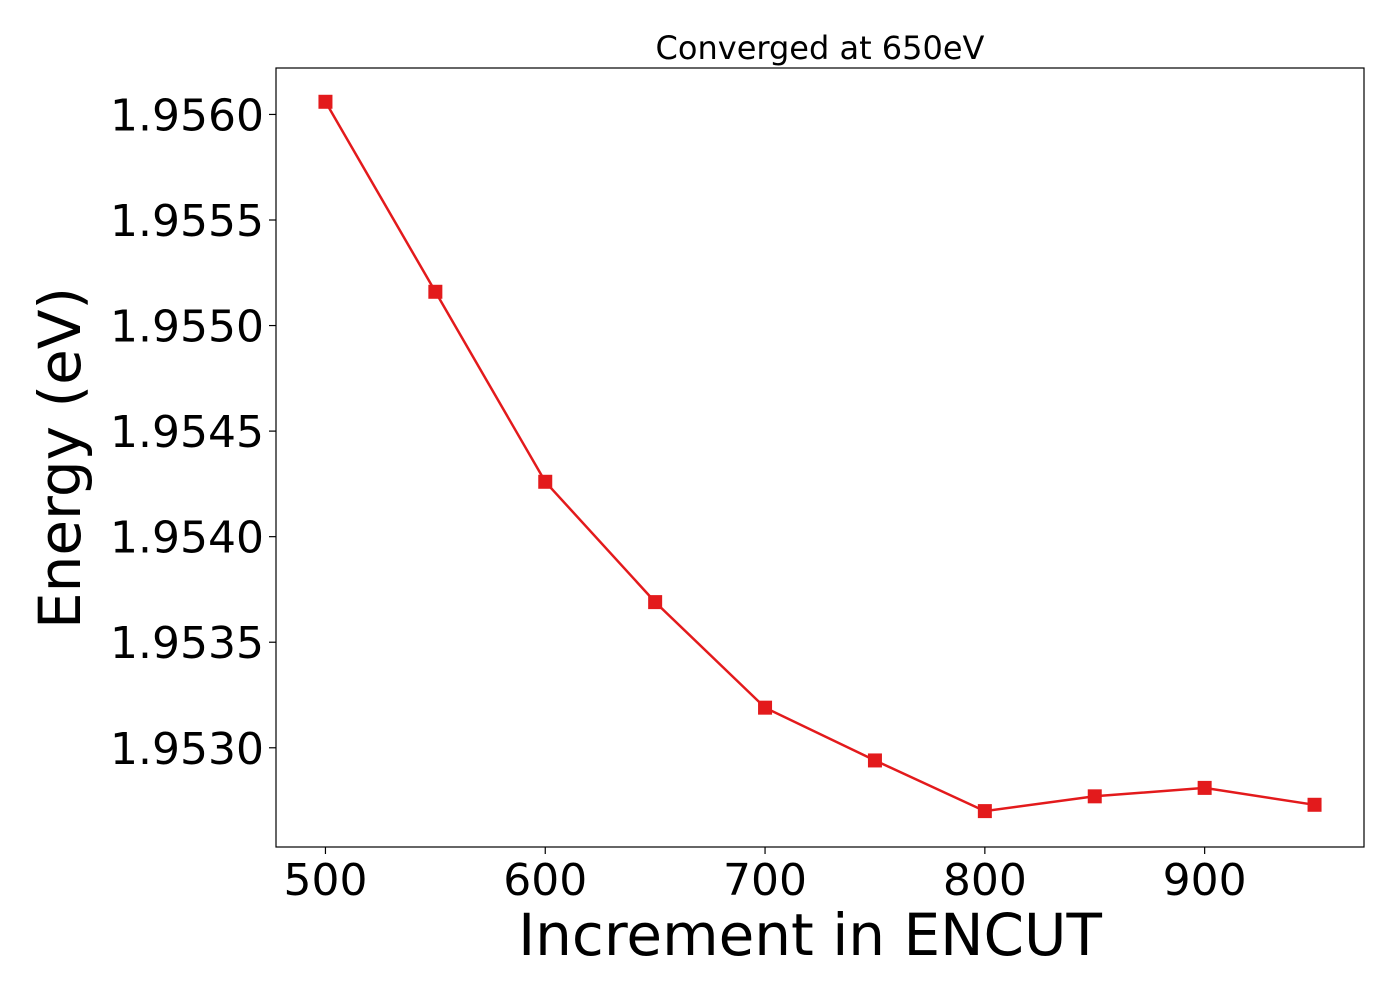 Image resolution: width=1400 pixels, height=1000 pixels. I want to click on x-tick-label: 800, so click(985, 880).